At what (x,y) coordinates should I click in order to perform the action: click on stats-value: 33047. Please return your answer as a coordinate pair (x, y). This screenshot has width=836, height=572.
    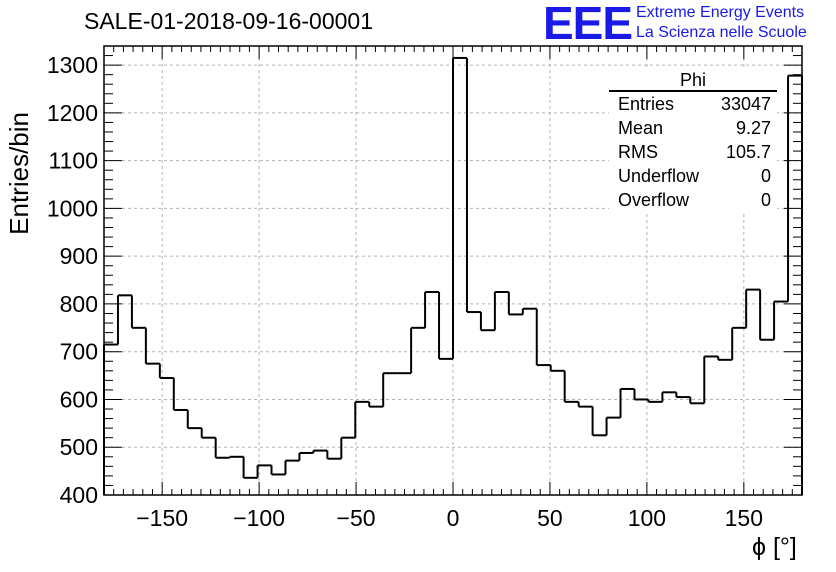
    Looking at the image, I should click on (745, 104).